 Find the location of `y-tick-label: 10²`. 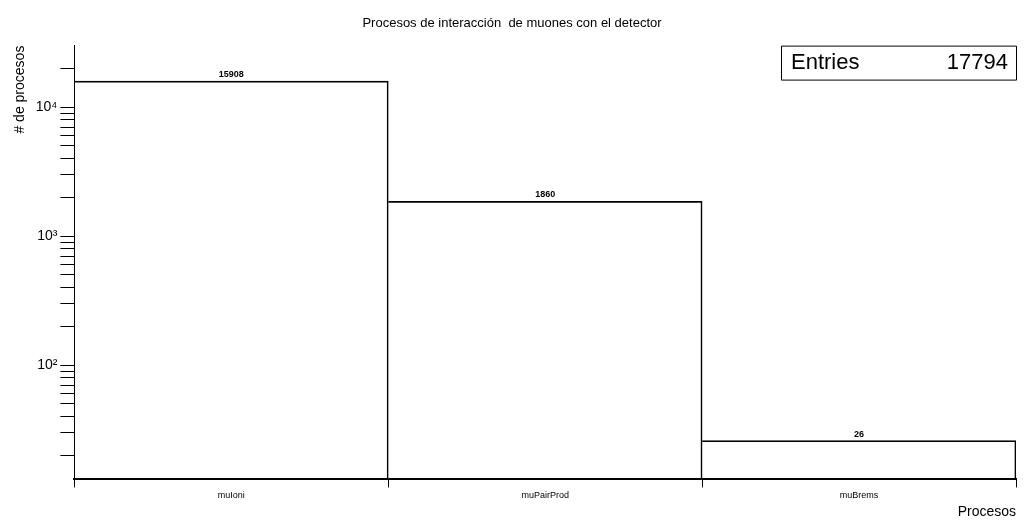

y-tick-label: 10² is located at coordinates (47, 363).